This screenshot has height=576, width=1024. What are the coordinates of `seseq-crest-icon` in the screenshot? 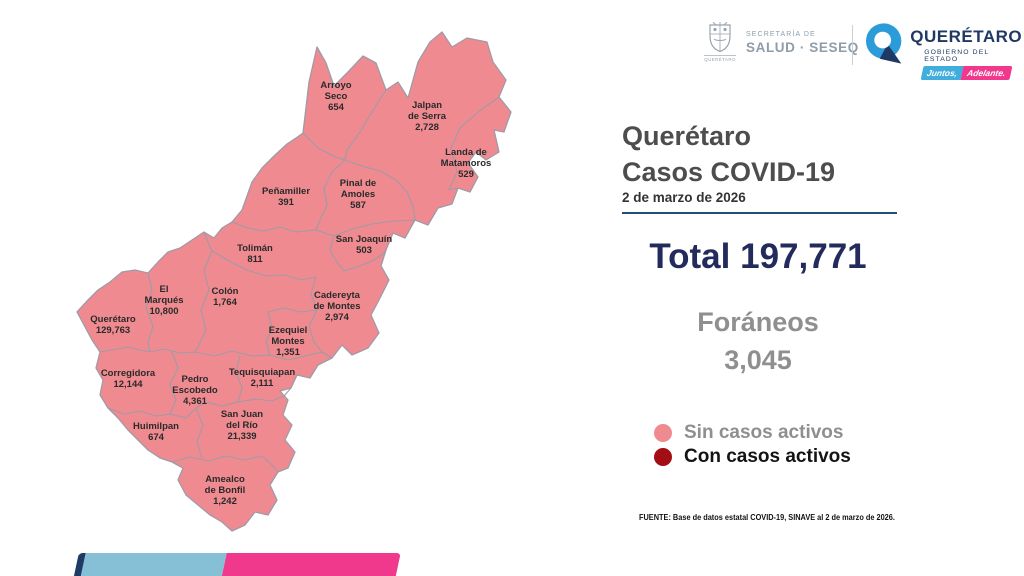 It's located at (720, 37).